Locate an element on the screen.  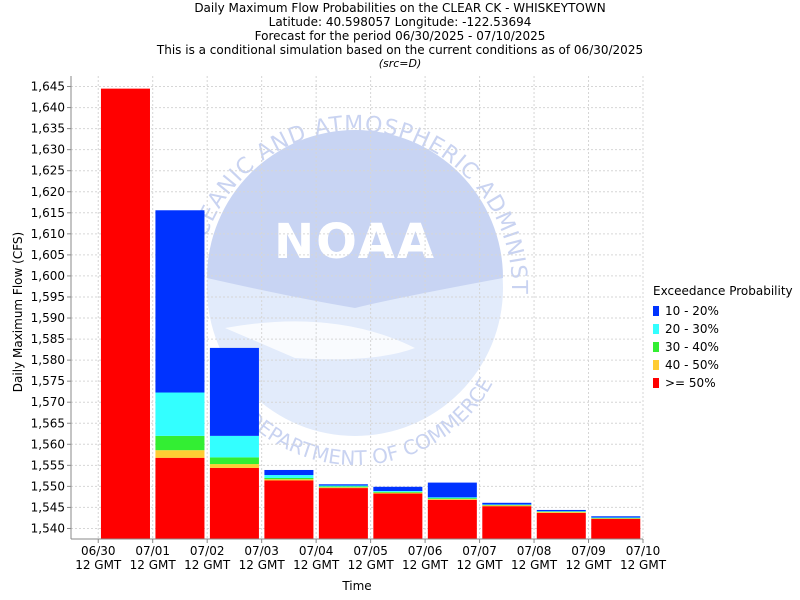
y-tick-label: 1,630 is located at coordinates (48, 150).